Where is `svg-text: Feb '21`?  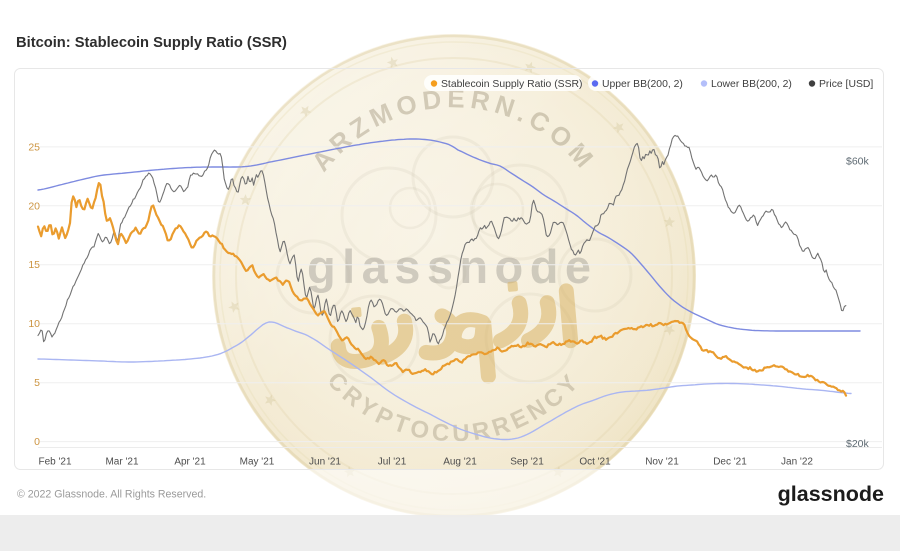 svg-text: Feb '21 is located at coordinates (54, 462).